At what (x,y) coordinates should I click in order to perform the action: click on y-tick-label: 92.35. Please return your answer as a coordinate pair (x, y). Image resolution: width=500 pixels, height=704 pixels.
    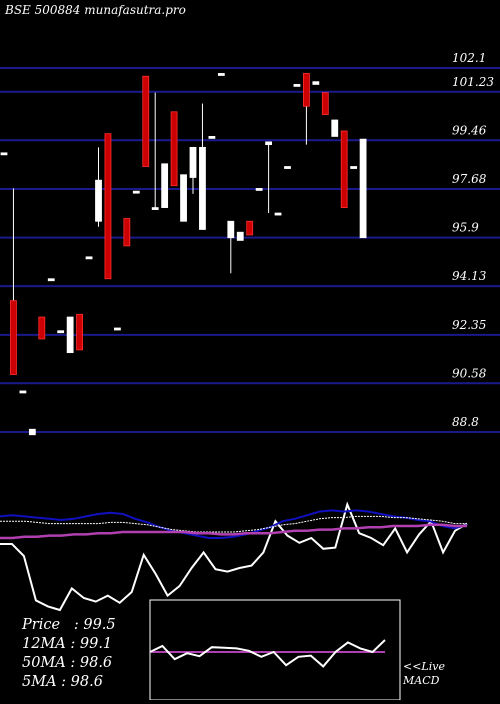
    Looking at the image, I should click on (469, 325).